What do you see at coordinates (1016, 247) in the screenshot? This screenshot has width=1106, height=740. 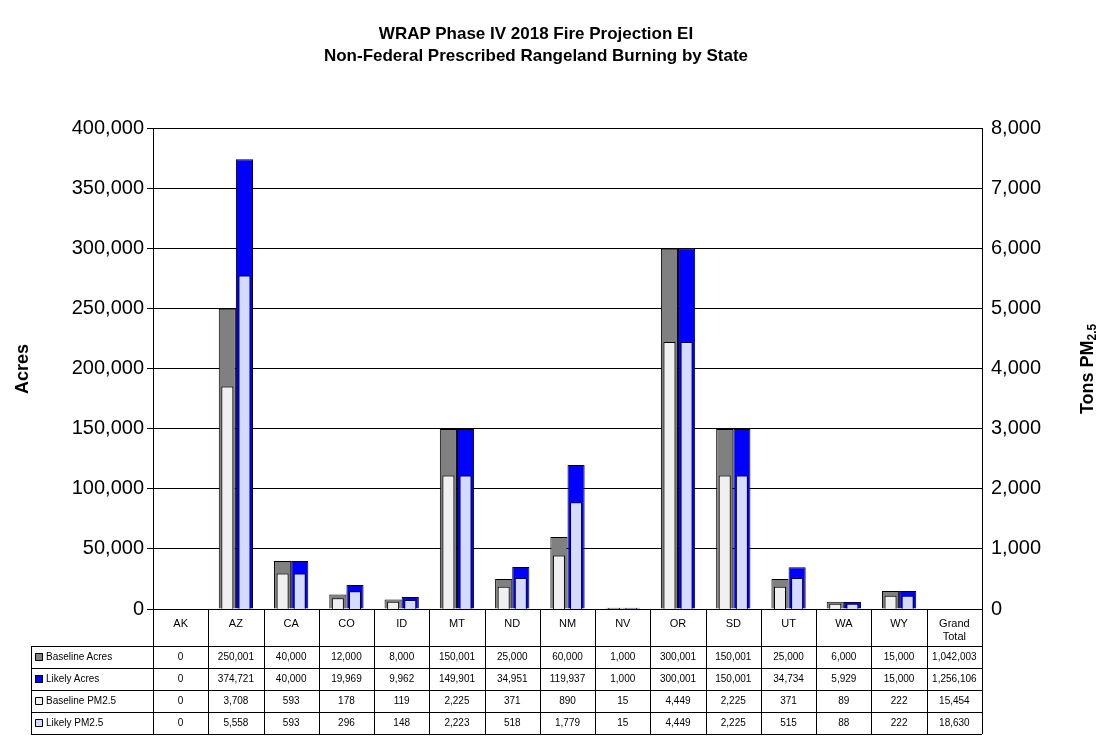 I see `y2-tick-label: 6,000` at bounding box center [1016, 247].